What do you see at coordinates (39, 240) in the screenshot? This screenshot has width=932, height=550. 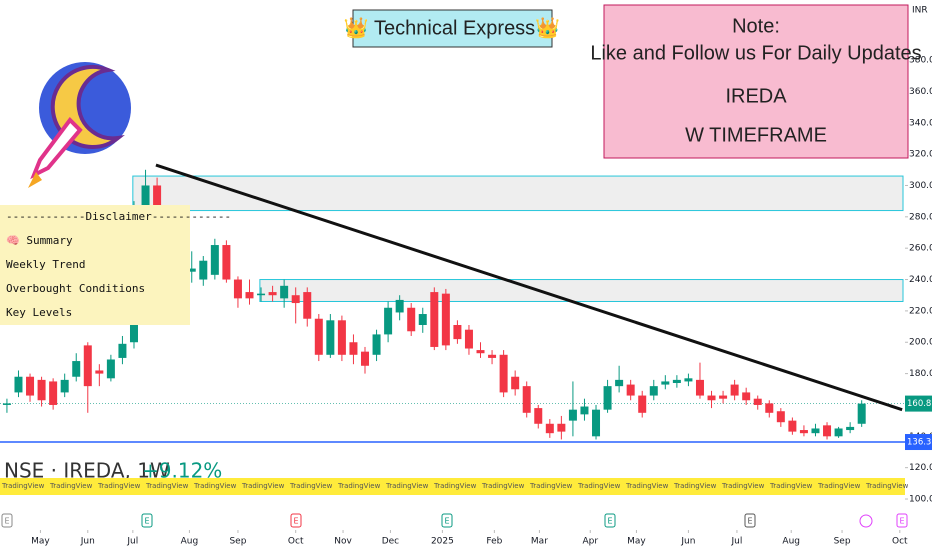 I see `disclaimer-line: 🧠 Summary` at bounding box center [39, 240].